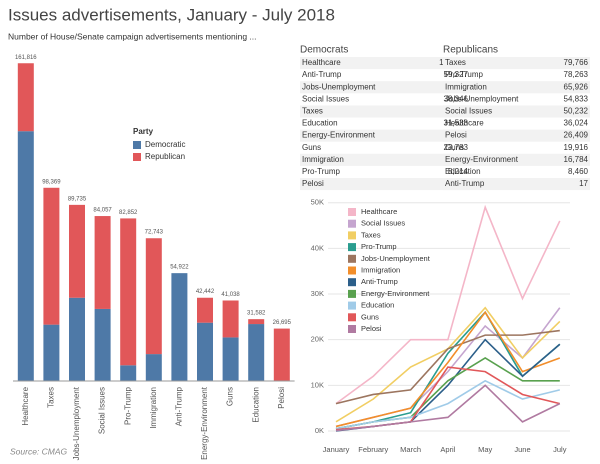 This screenshot has height=464, width=600. Describe the element at coordinates (468, 111) in the screenshot. I see `row-label: Social Issues` at that location.